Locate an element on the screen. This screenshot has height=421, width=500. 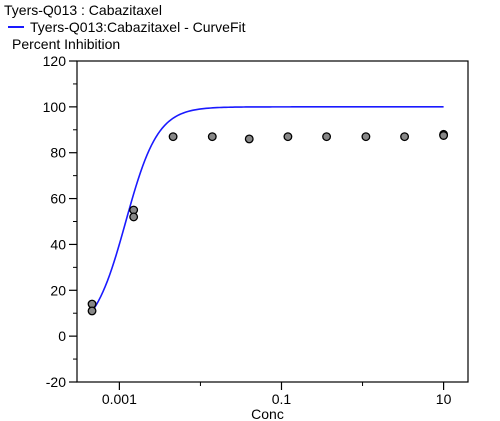
y-tick-label: 80 is located at coordinates (58, 153).